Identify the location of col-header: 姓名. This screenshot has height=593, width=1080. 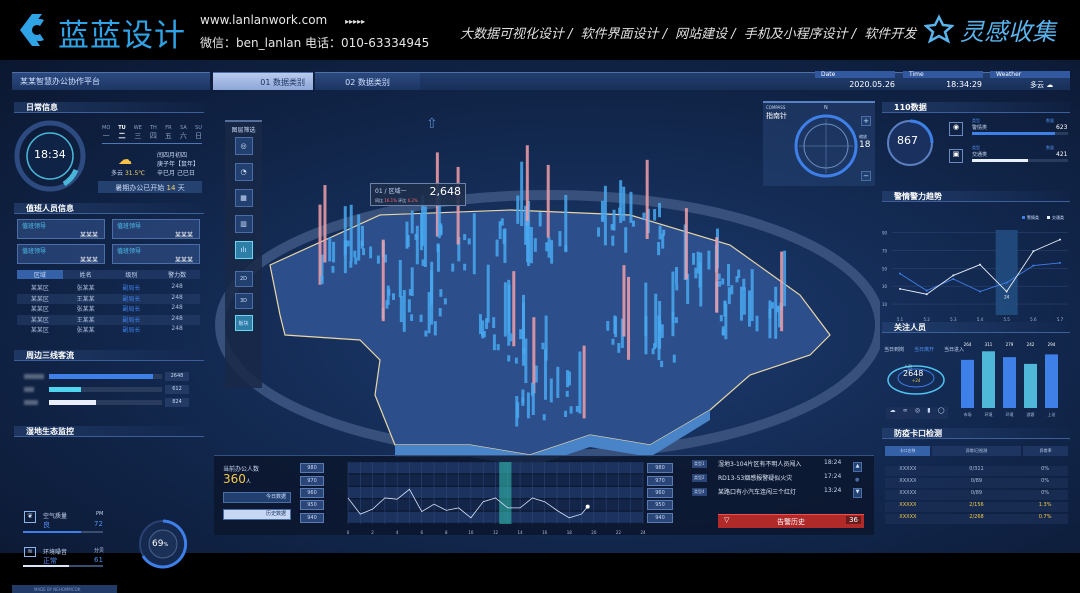
(86, 274).